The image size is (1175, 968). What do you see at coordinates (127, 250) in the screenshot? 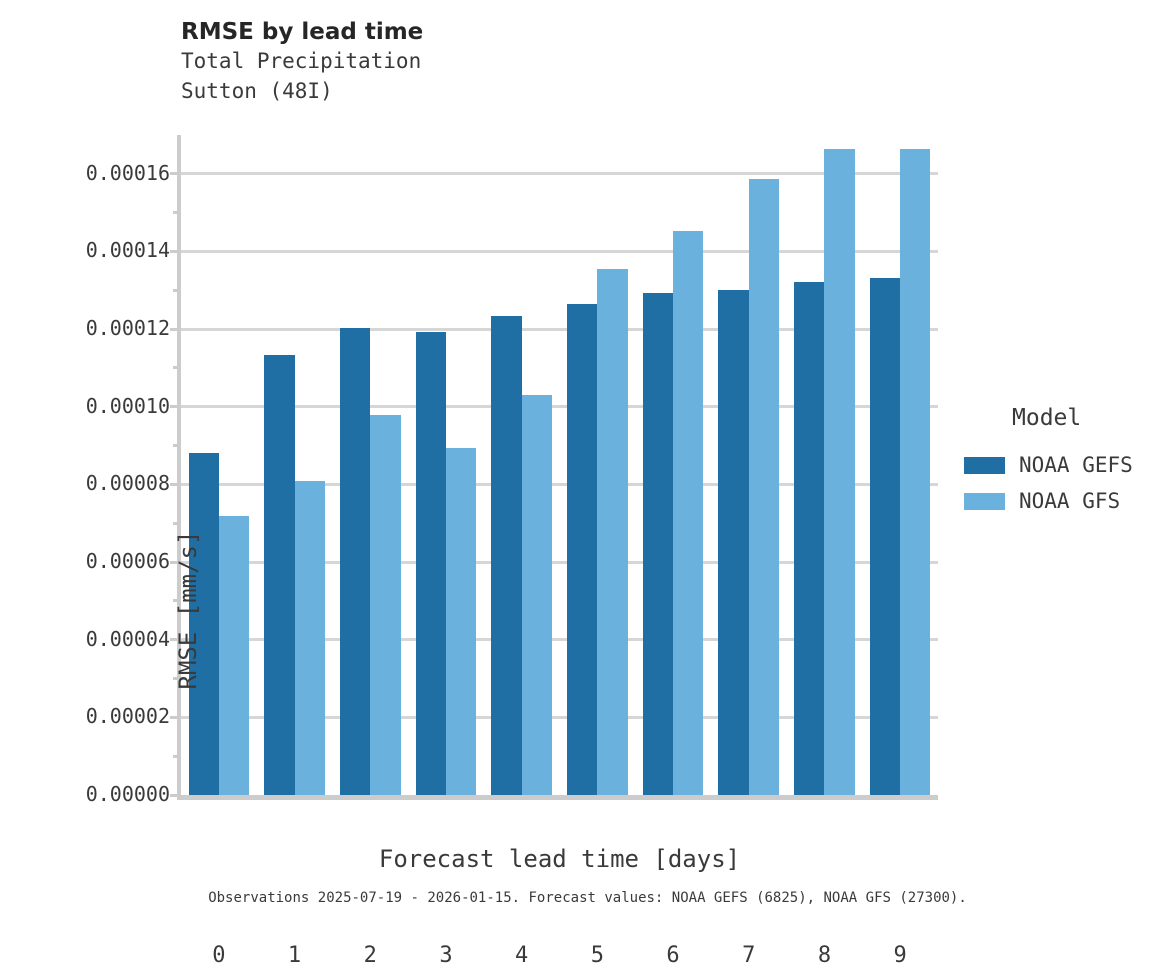
I see `y-tick-label: 0.00014` at bounding box center [127, 250].